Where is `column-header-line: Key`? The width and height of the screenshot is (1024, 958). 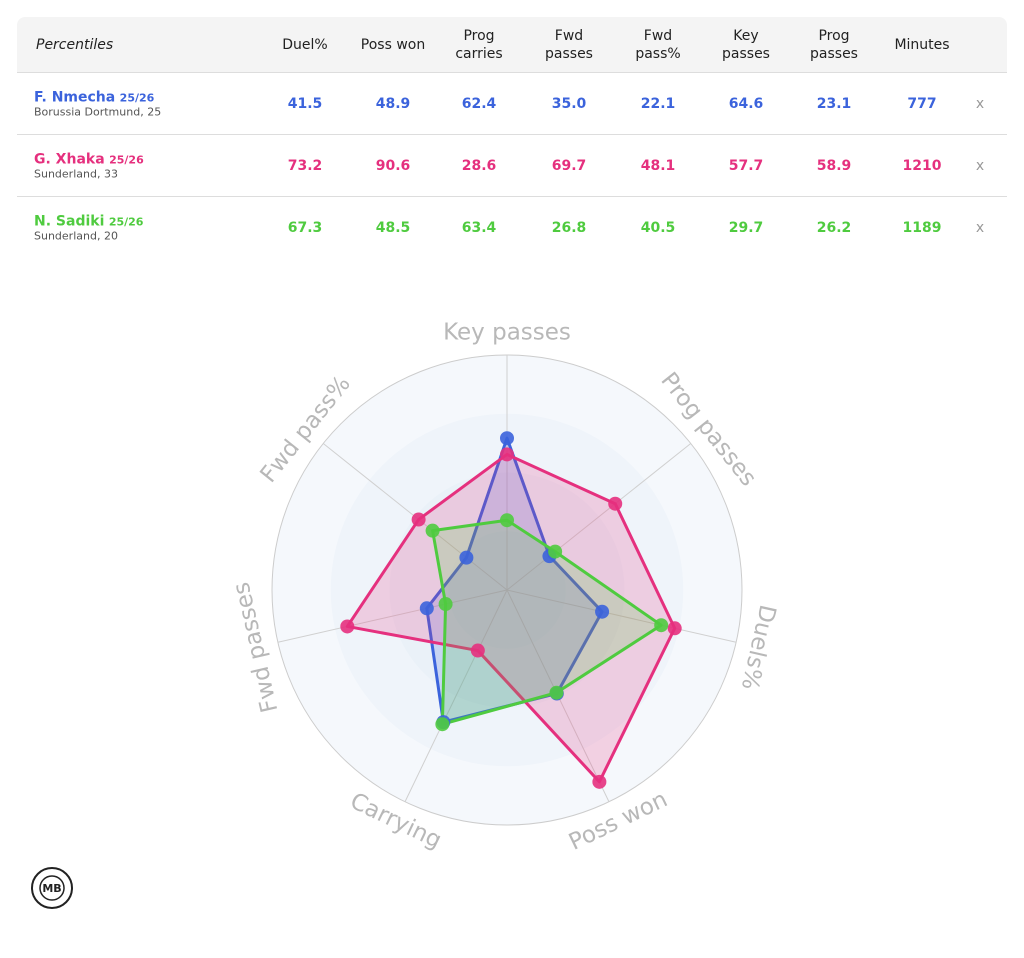 column-header-line: Key is located at coordinates (746, 35).